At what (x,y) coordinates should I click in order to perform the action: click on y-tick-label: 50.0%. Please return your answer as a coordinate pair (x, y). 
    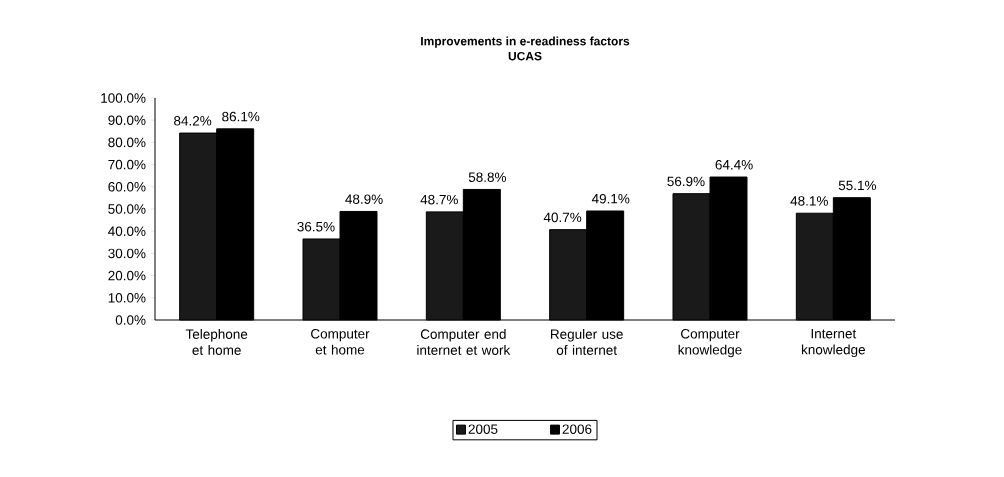
    Looking at the image, I should click on (127, 209).